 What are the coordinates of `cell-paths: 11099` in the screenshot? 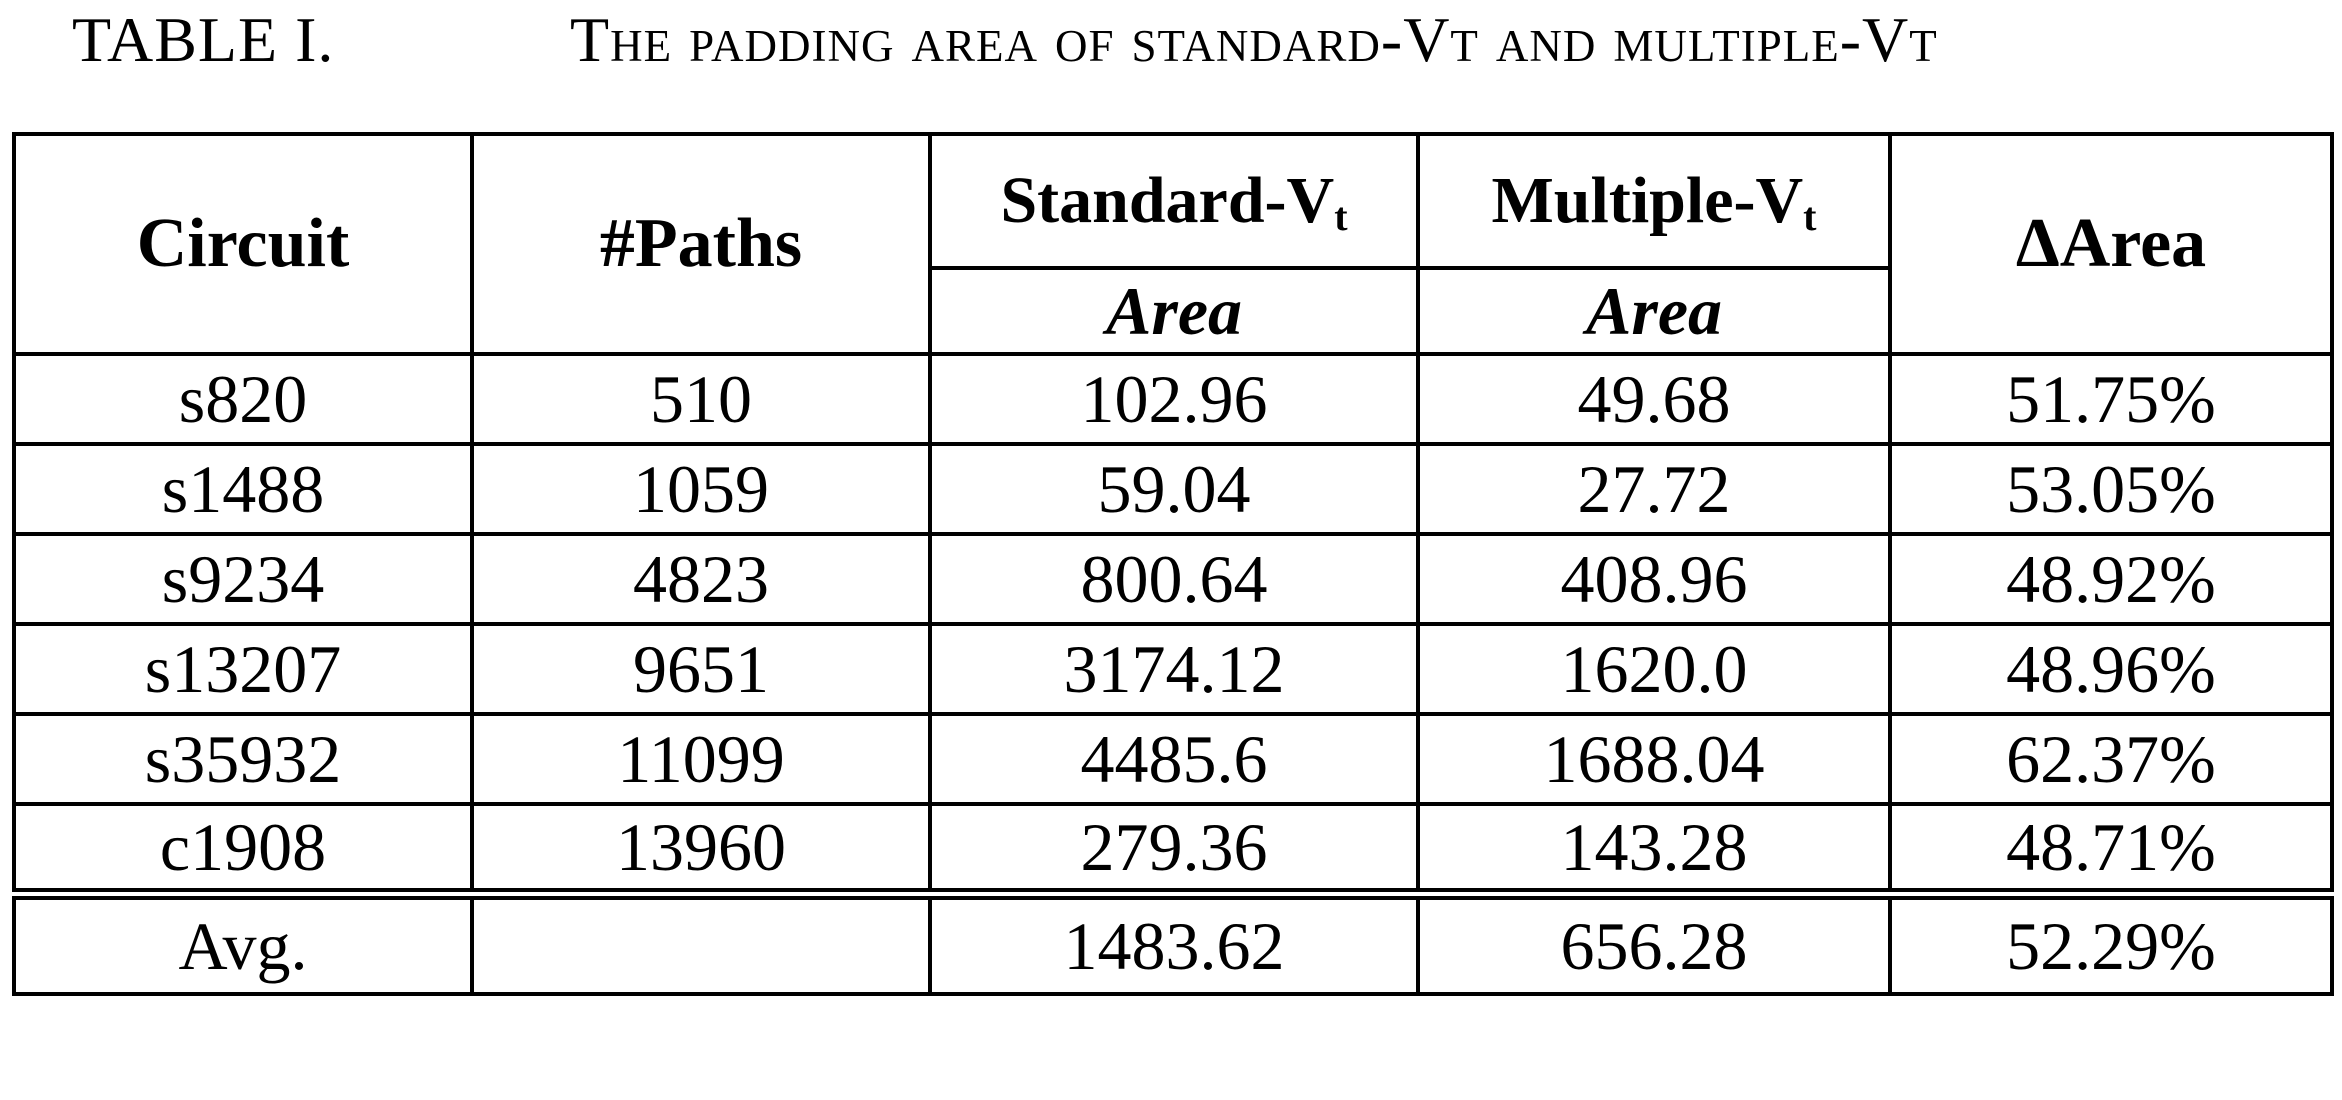 It's located at (701, 759).